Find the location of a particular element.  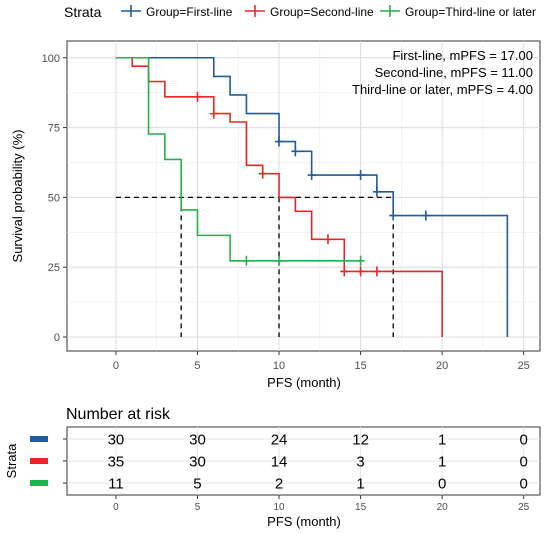

x-tick-label: 0 is located at coordinates (116, 366).